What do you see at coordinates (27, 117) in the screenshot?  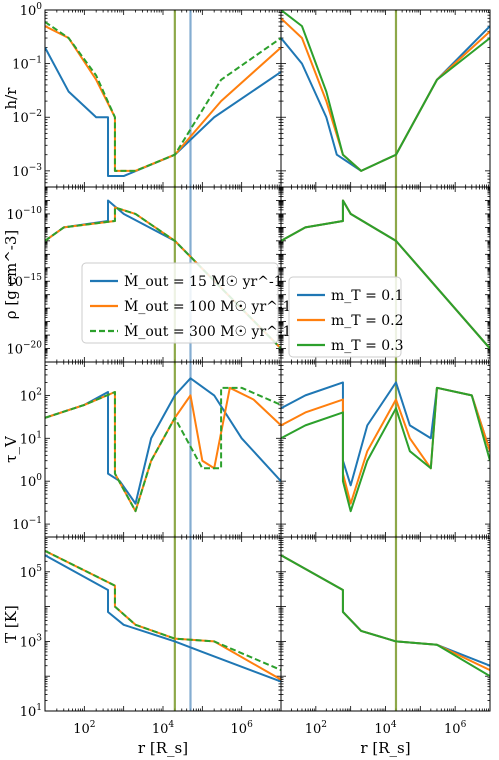 I see `y-tick-label: 10⁻²` at bounding box center [27, 117].